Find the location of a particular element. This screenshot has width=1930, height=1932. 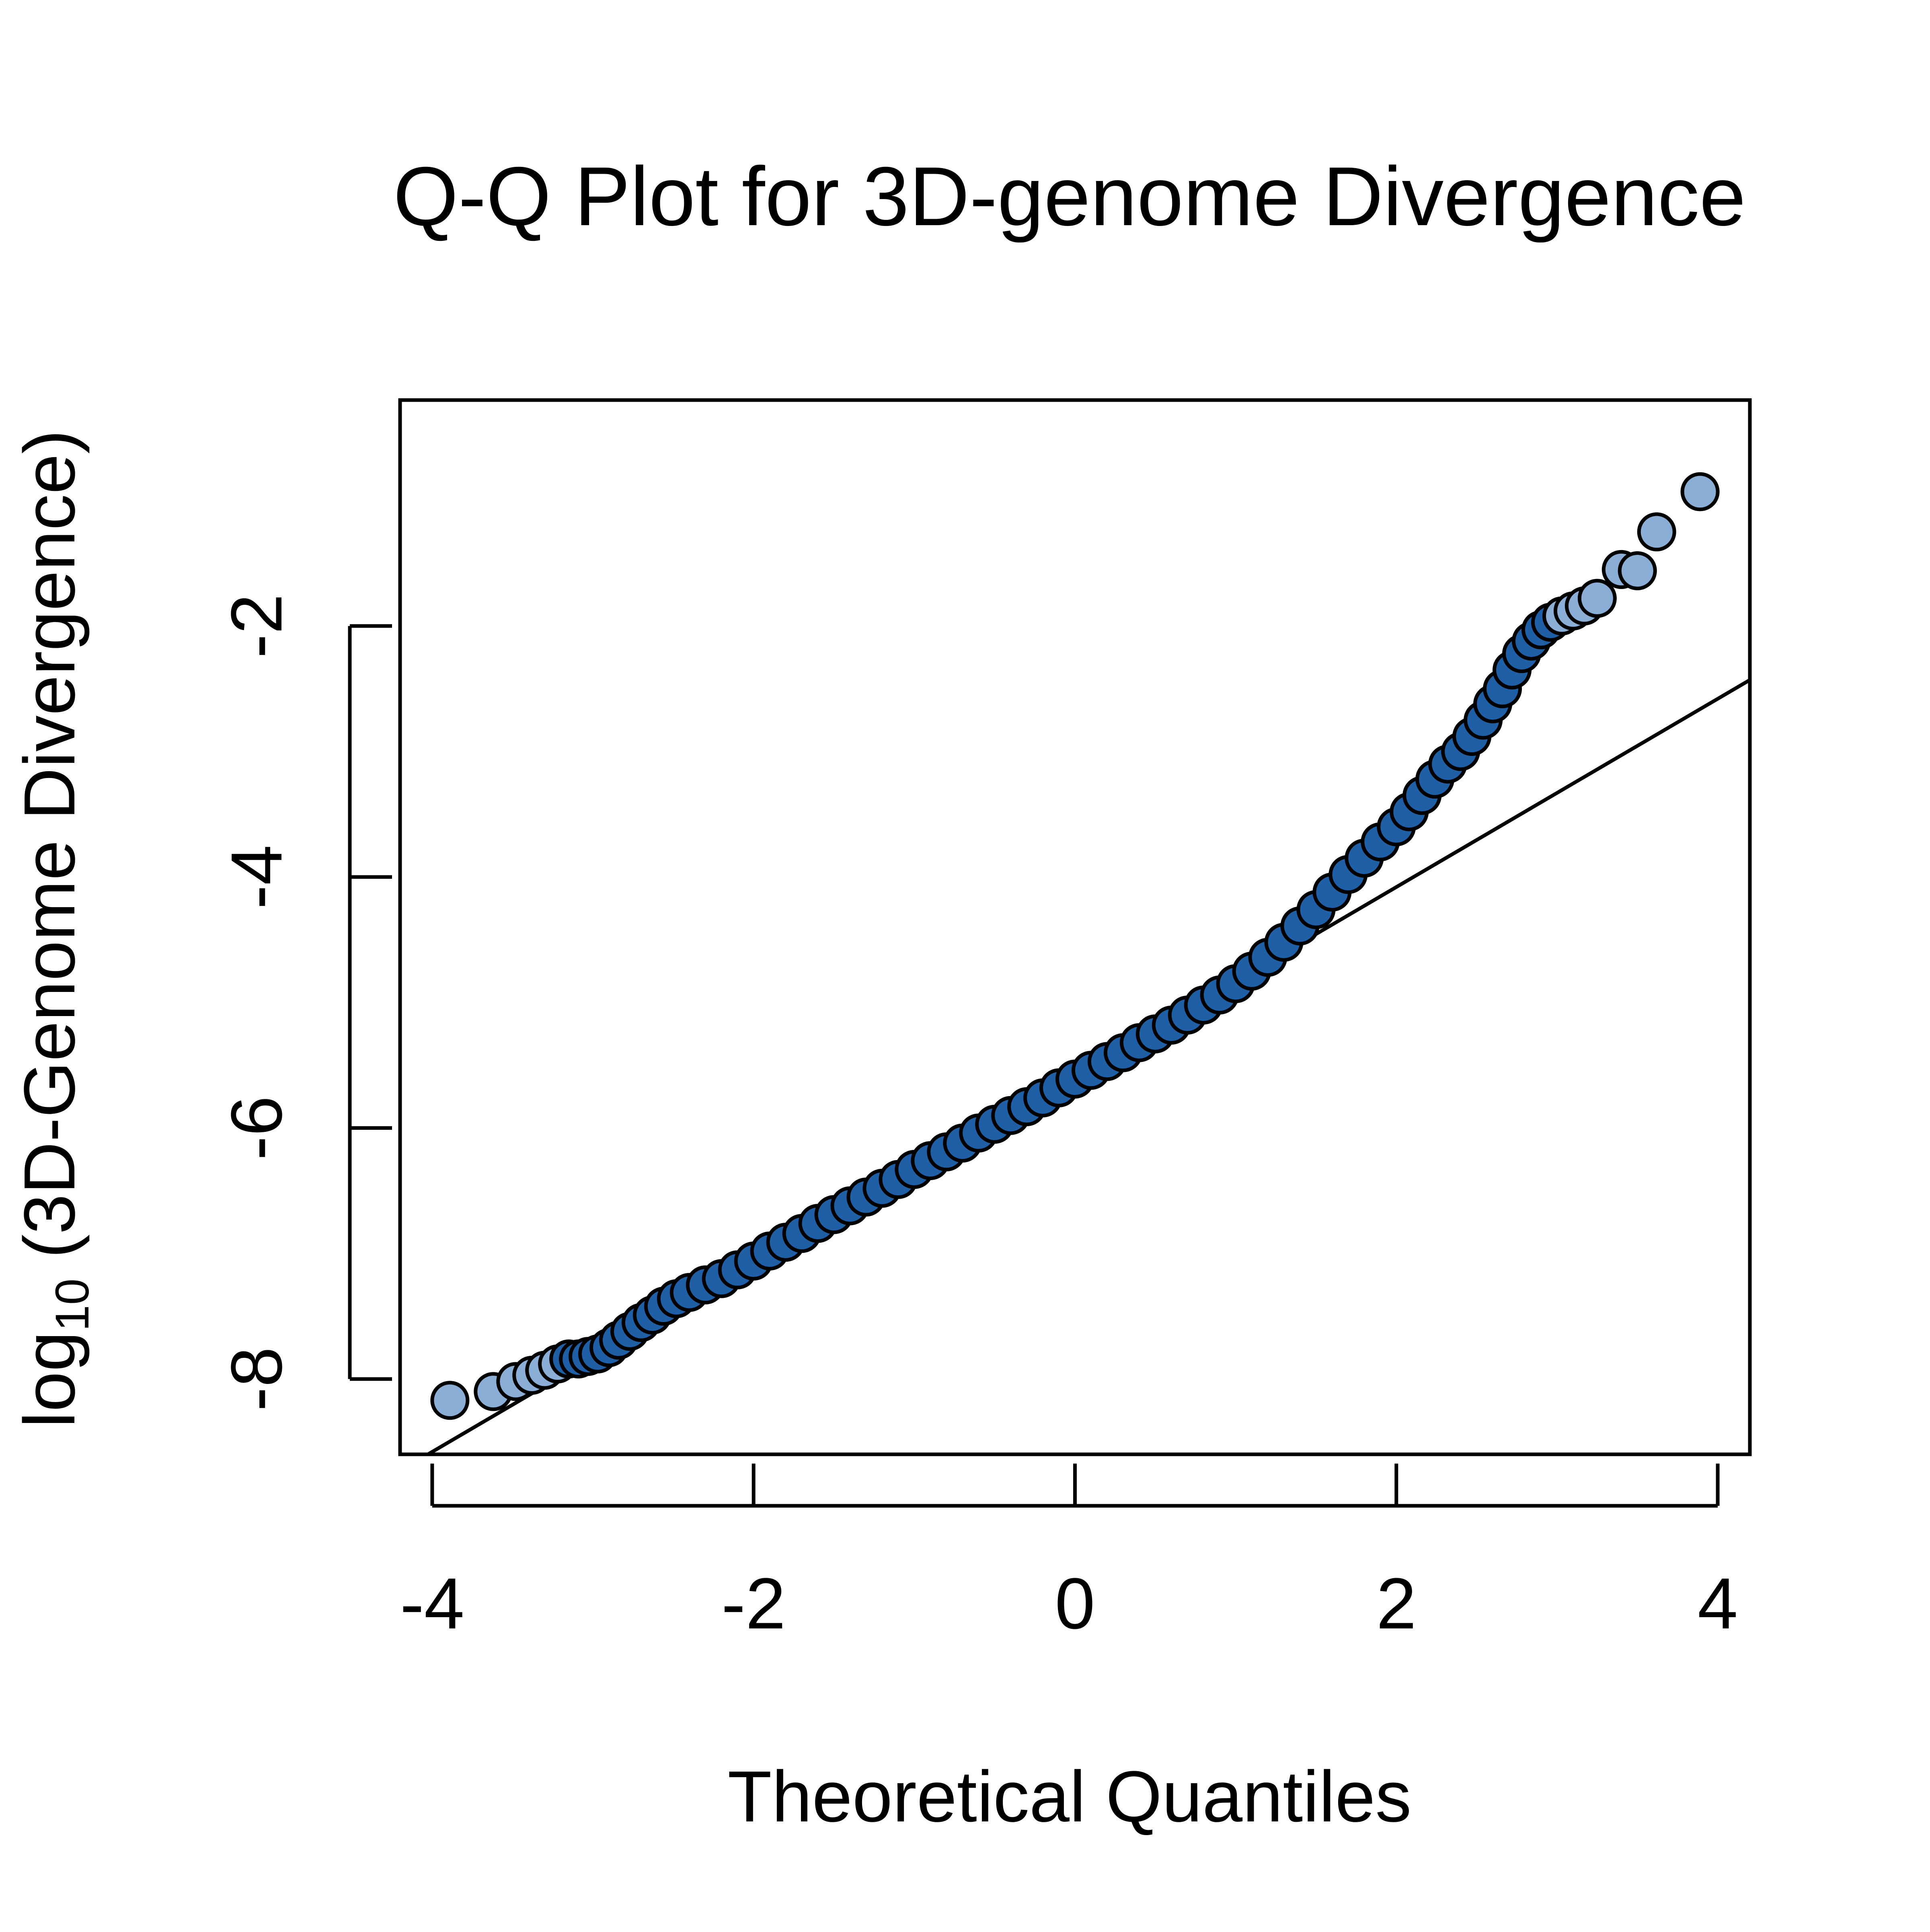

x-tick-label: -4 is located at coordinates (432, 1603).